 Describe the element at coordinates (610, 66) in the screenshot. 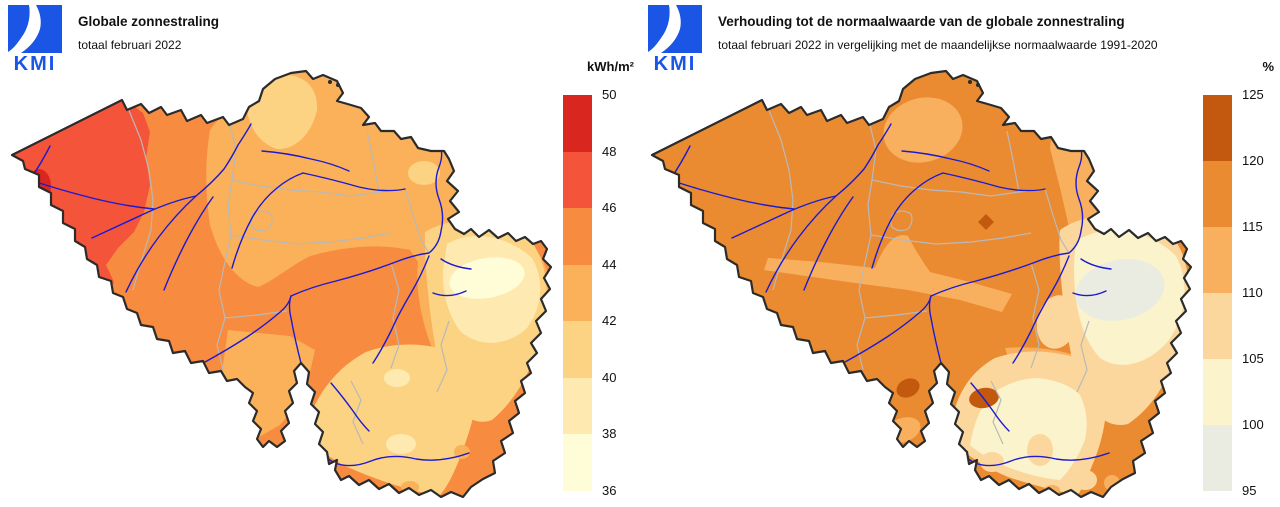

I see `colorbar-unit-label: kWh/m²` at that location.